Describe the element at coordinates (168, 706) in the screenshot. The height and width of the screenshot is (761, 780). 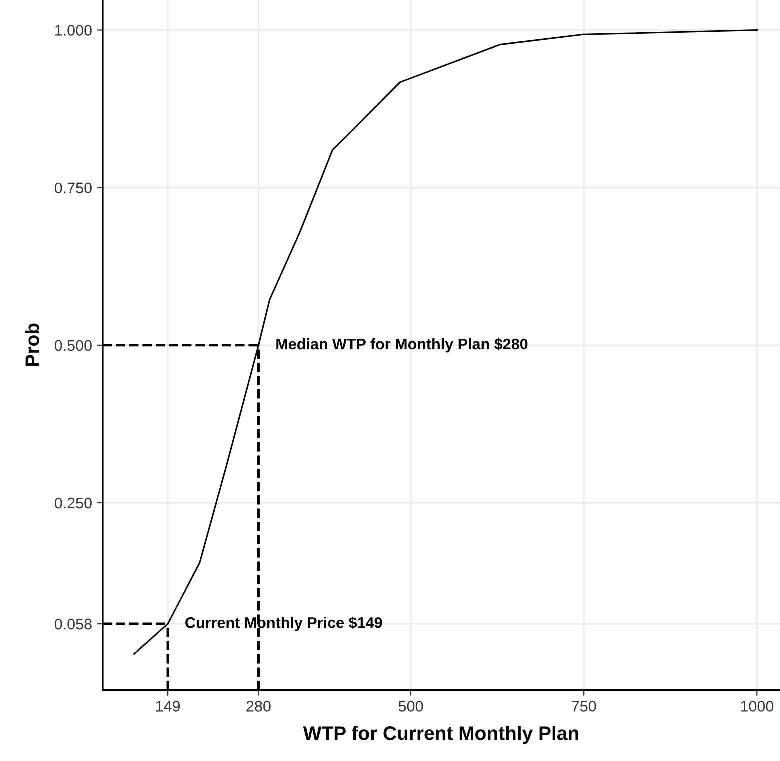
I see `x-tick-label: 149` at that location.